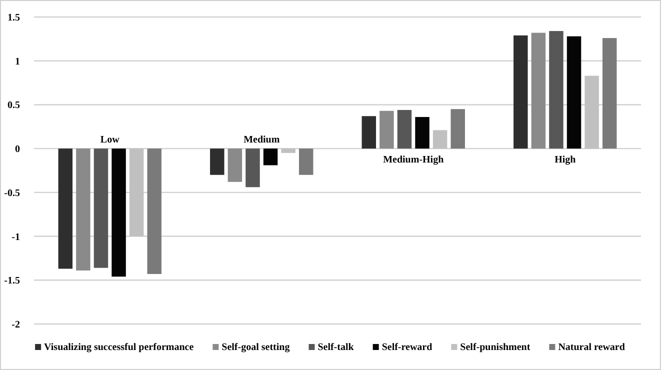  What do you see at coordinates (17, 150) in the screenshot?
I see `y-tick-label: 0` at bounding box center [17, 150].